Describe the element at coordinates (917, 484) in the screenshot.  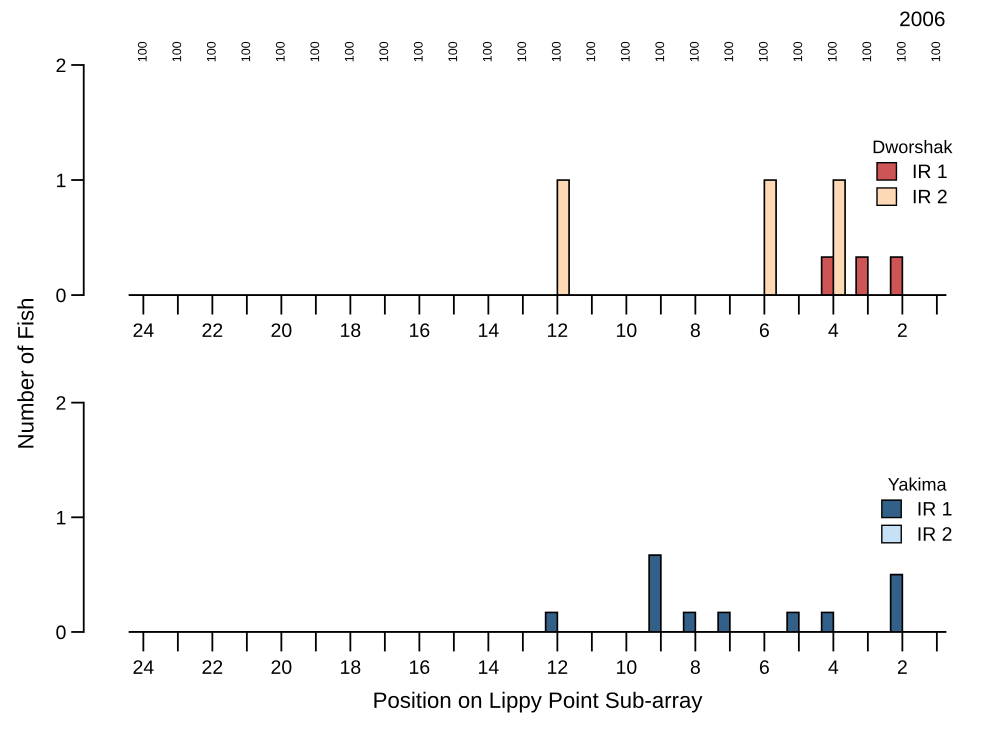
I see `legend-title: Yakima` at that location.